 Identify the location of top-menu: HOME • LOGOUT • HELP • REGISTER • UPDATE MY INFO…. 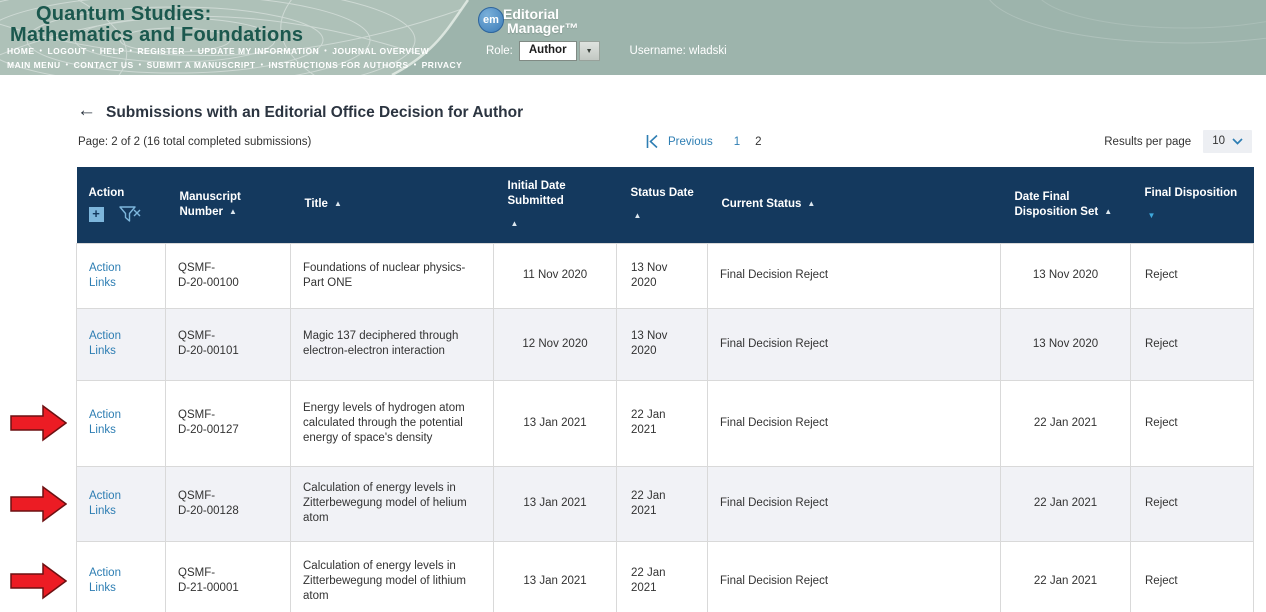
(234, 59).